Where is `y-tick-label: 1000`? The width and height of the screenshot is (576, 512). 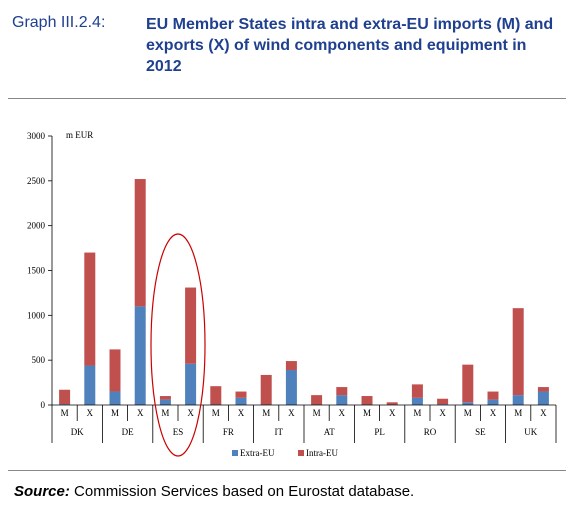 y-tick-label: 1000 is located at coordinates (36, 315).